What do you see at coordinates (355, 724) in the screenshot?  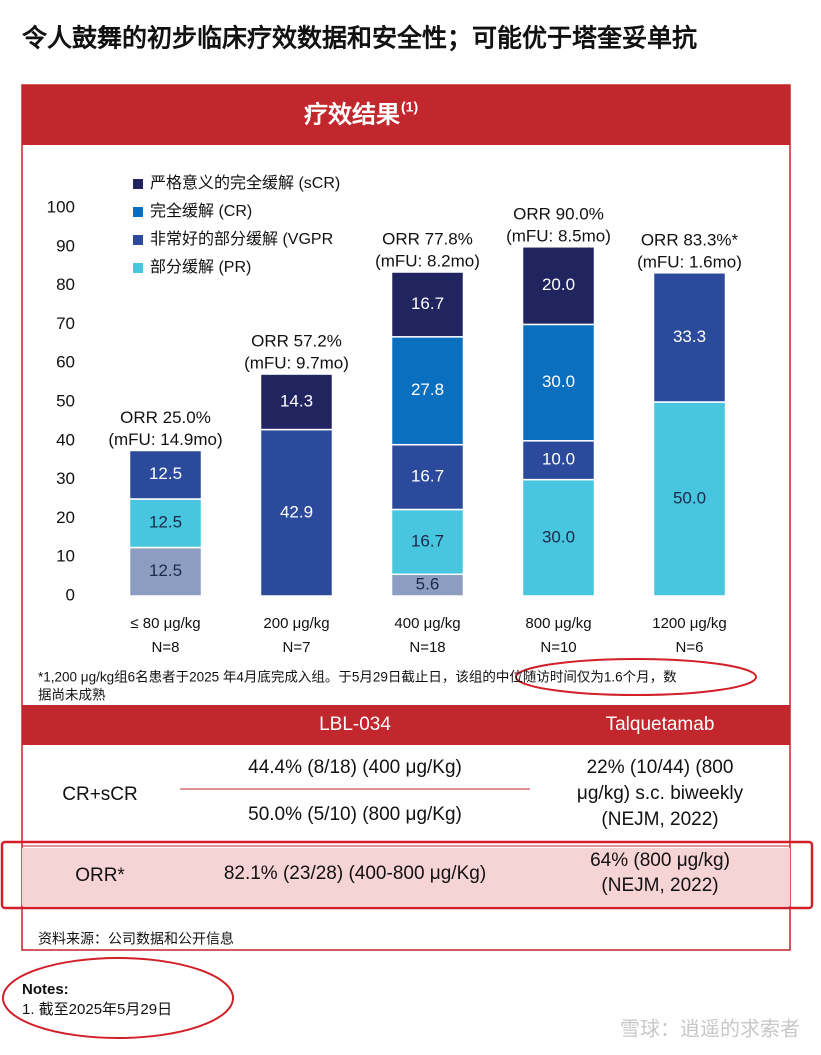 I see `table-header-cell: LBL-034` at bounding box center [355, 724].